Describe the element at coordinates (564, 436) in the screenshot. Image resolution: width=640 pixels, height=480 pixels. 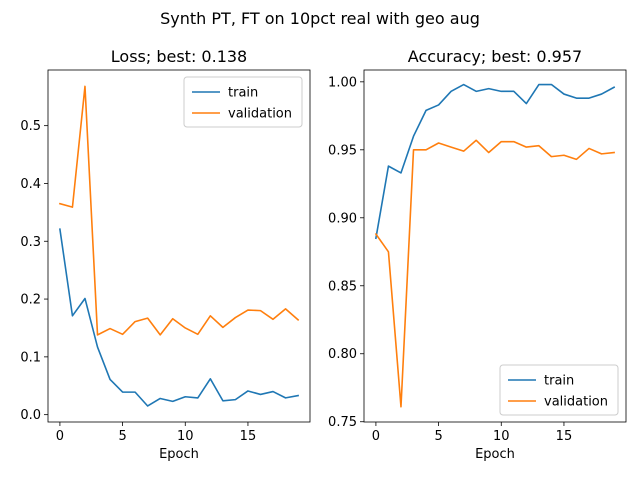
I see `accuracy-x-tick-label: 15` at that location.